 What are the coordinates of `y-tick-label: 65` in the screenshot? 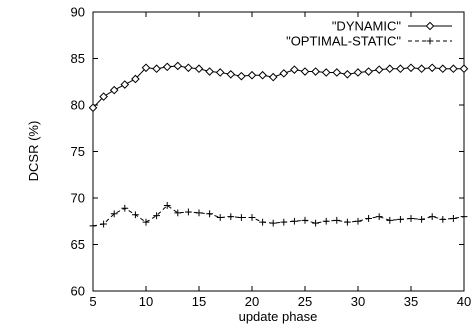 It's located at (78, 244).